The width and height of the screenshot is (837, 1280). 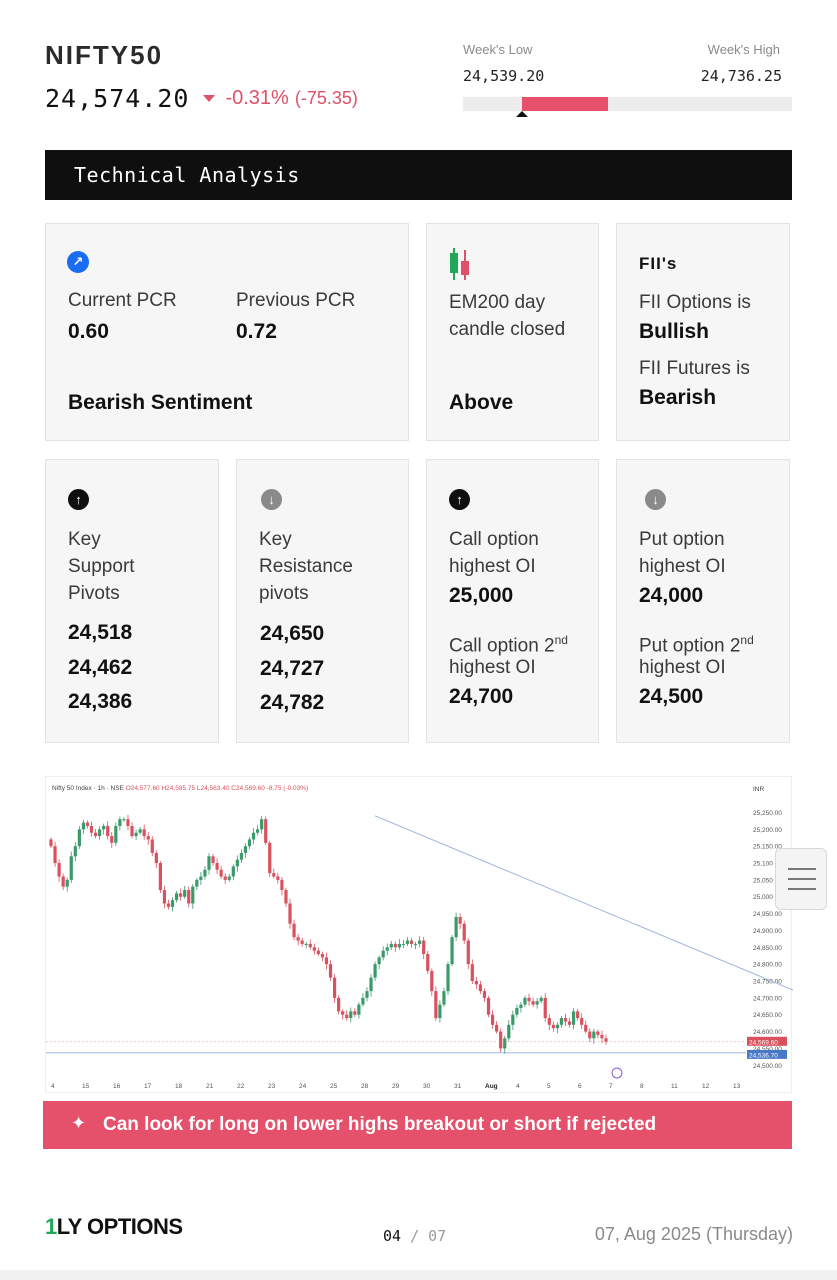 What do you see at coordinates (695, 302) in the screenshot?
I see `fii-options-label: FII Options is` at bounding box center [695, 302].